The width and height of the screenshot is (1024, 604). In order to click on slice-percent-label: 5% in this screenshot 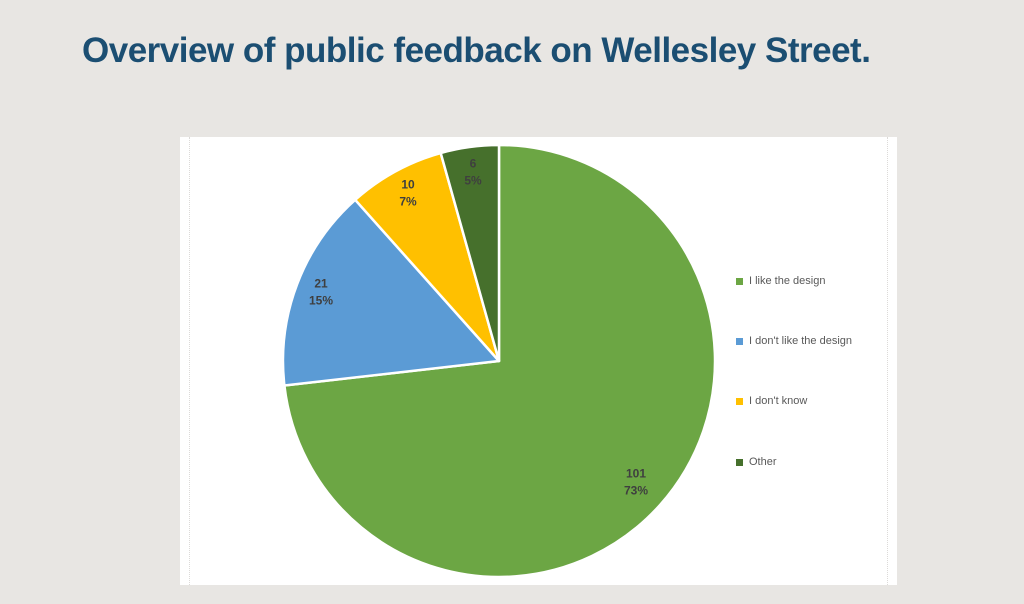, I will do `click(473, 181)`.